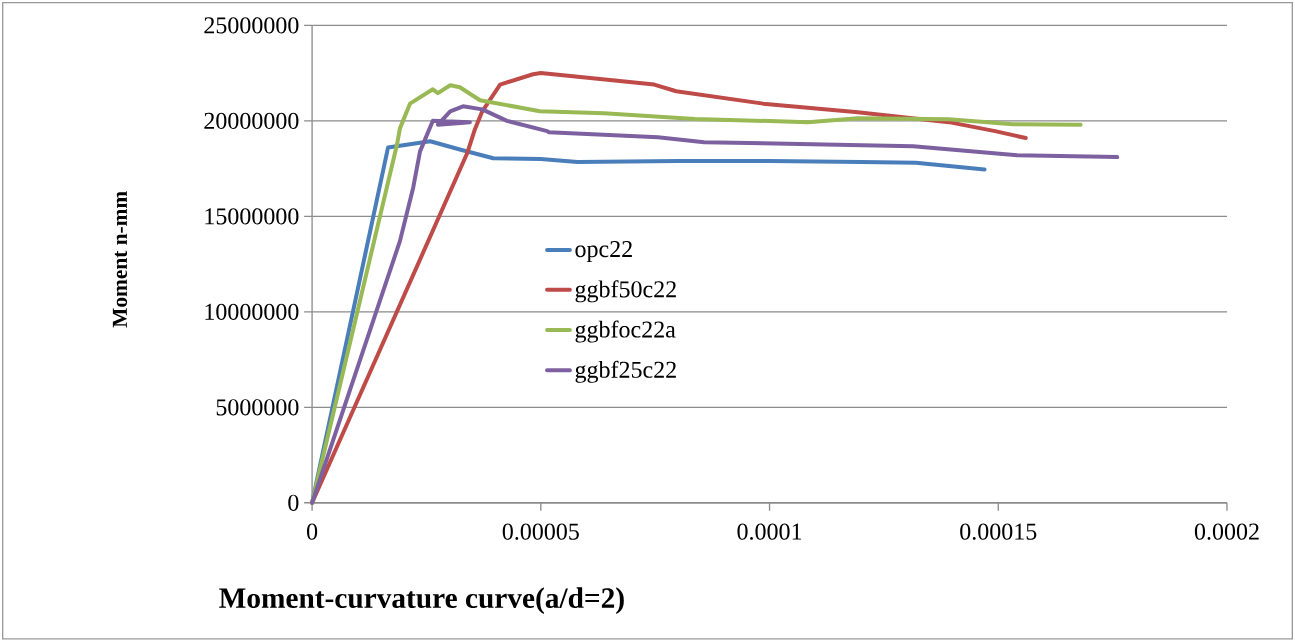 This screenshot has width=1295, height=641. Describe the element at coordinates (293, 502) in the screenshot. I see `y-tick-label: 0` at that location.